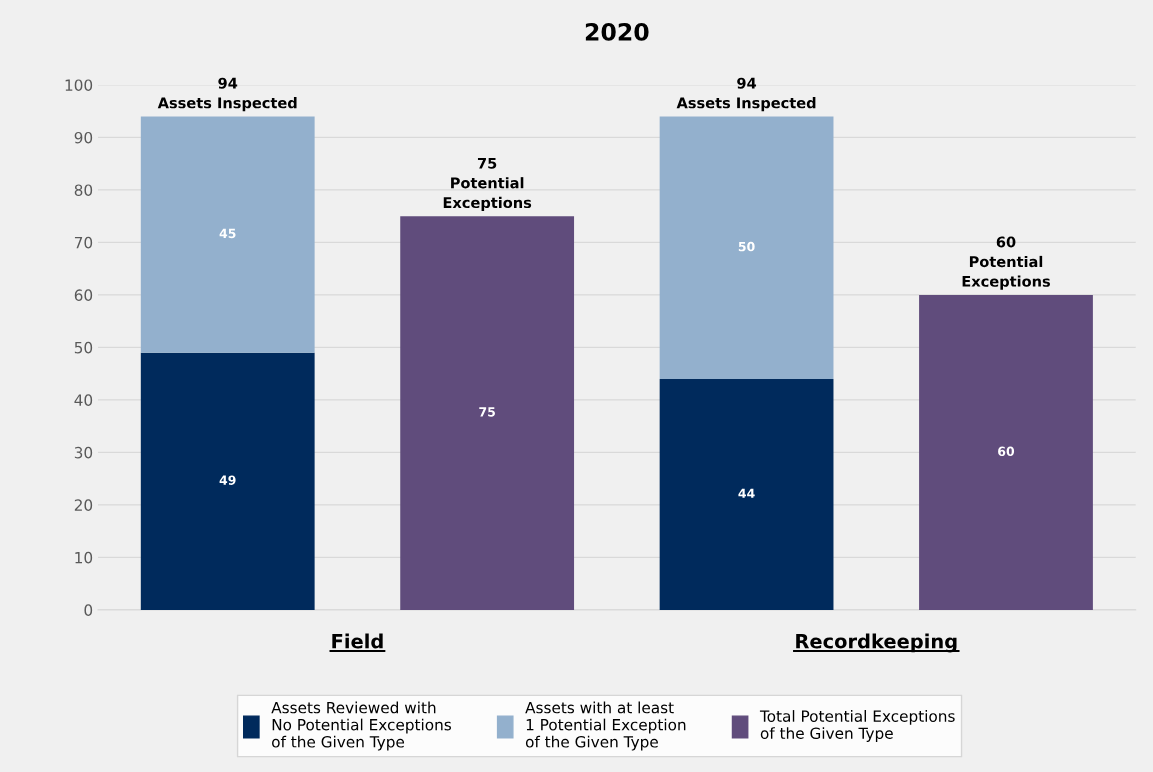 This screenshot has width=1153, height=772. Describe the element at coordinates (88, 610) in the screenshot. I see `y-tick-label: 0` at that location.